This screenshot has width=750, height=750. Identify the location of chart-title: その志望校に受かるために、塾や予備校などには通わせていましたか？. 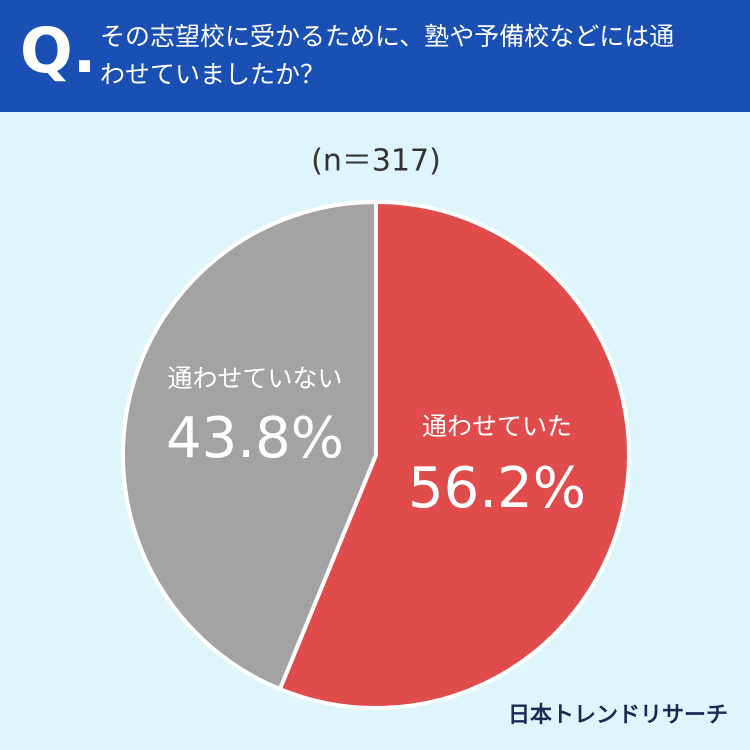
(387, 55).